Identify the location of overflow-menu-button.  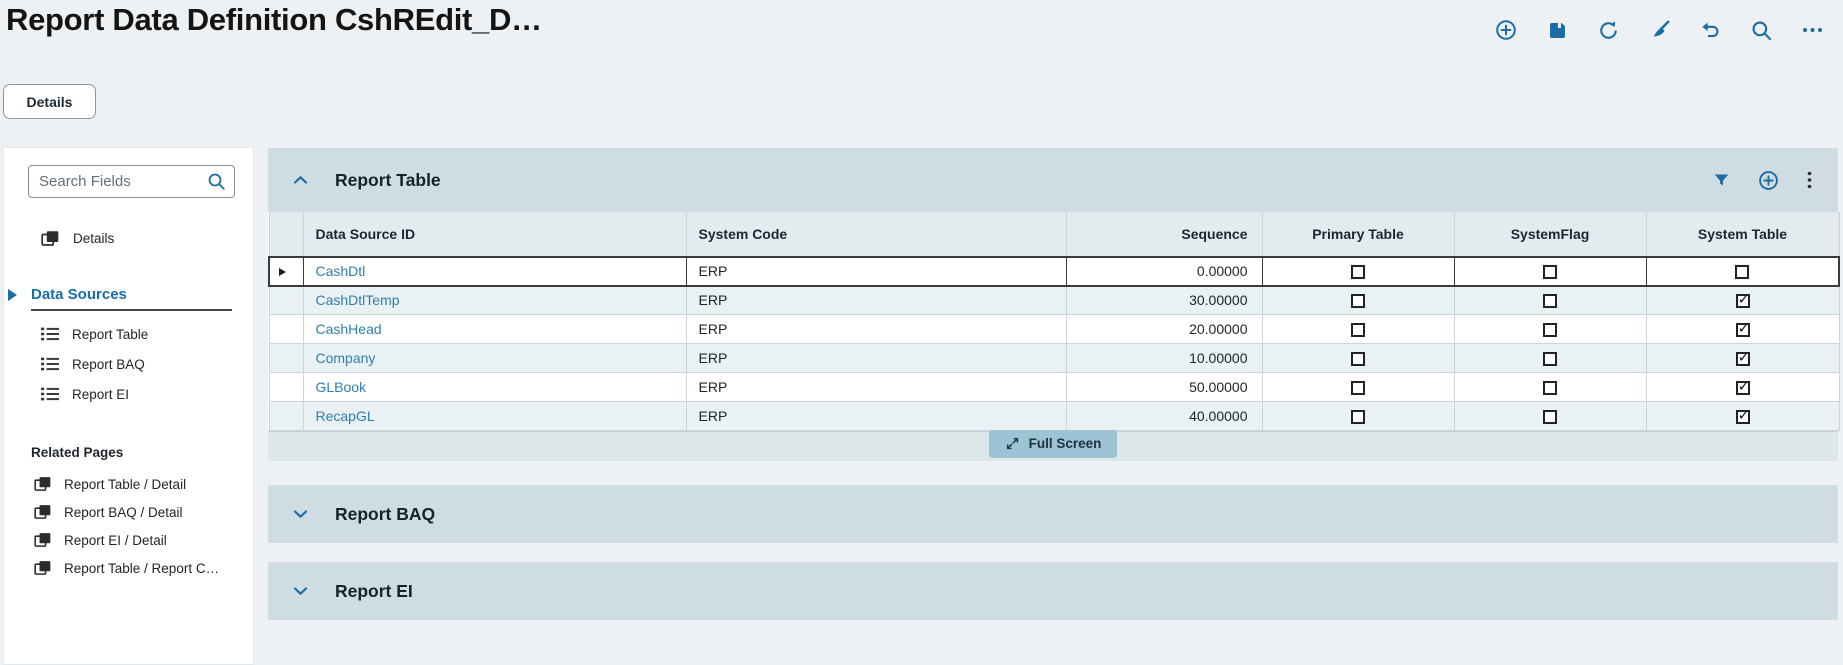
(1812, 30).